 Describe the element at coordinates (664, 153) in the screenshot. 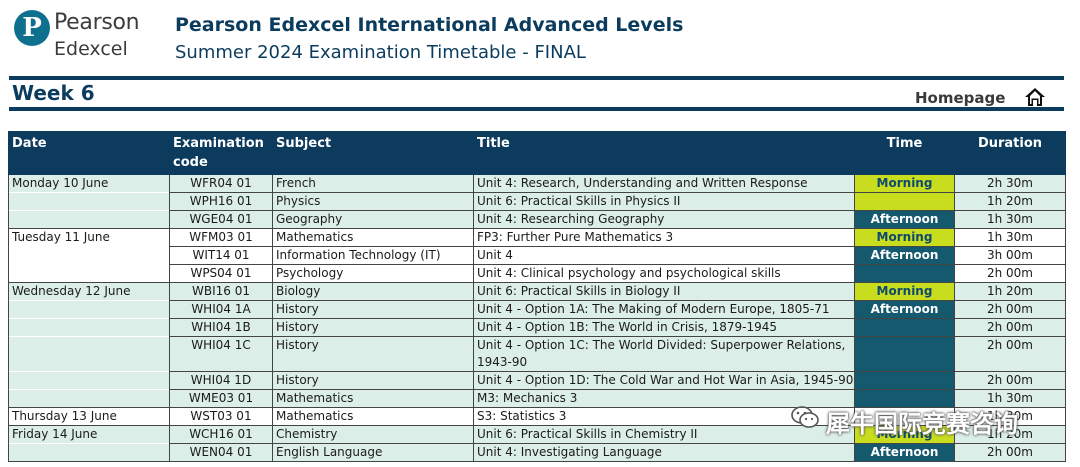

I see `col-header-title: Title` at that location.